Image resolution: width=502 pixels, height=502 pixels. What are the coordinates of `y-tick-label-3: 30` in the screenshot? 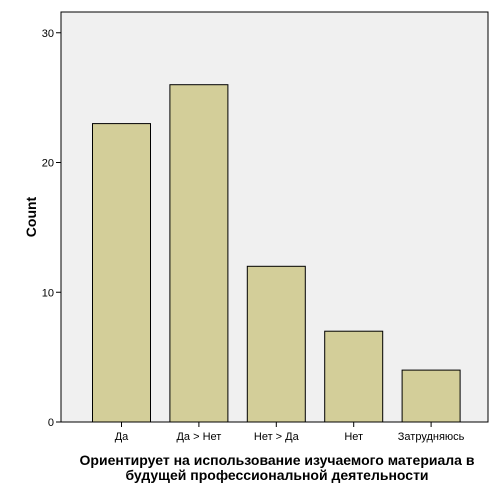 It's located at (48, 34).